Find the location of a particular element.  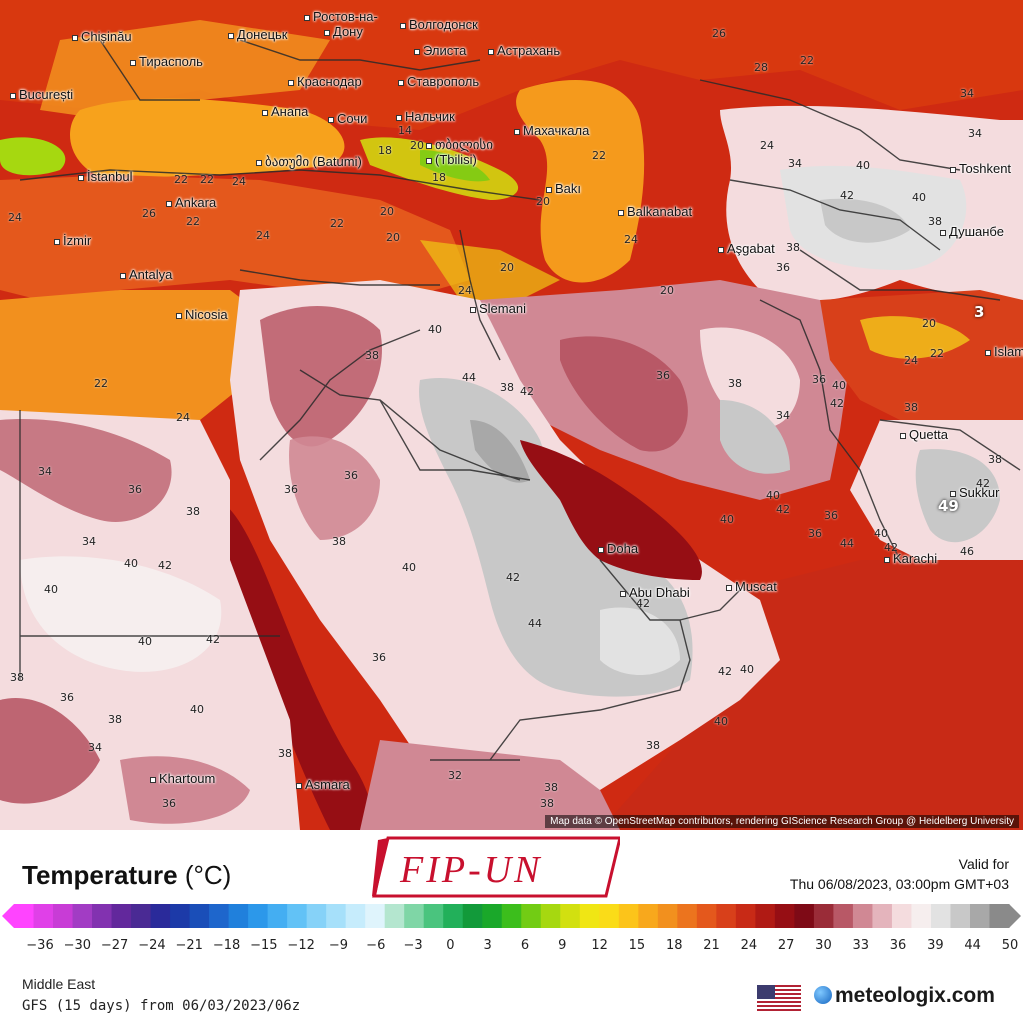

scale-tick-label: 24 is located at coordinates (749, 945).